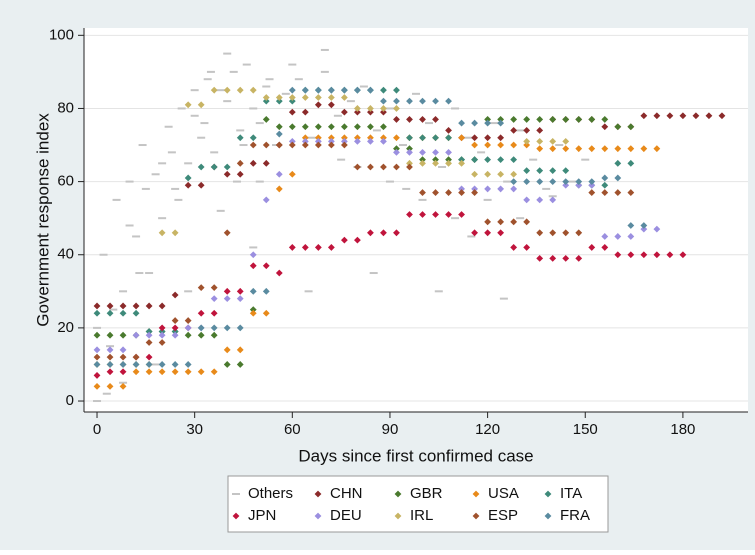  I want to click on x-tick-label: 180, so click(682, 429).